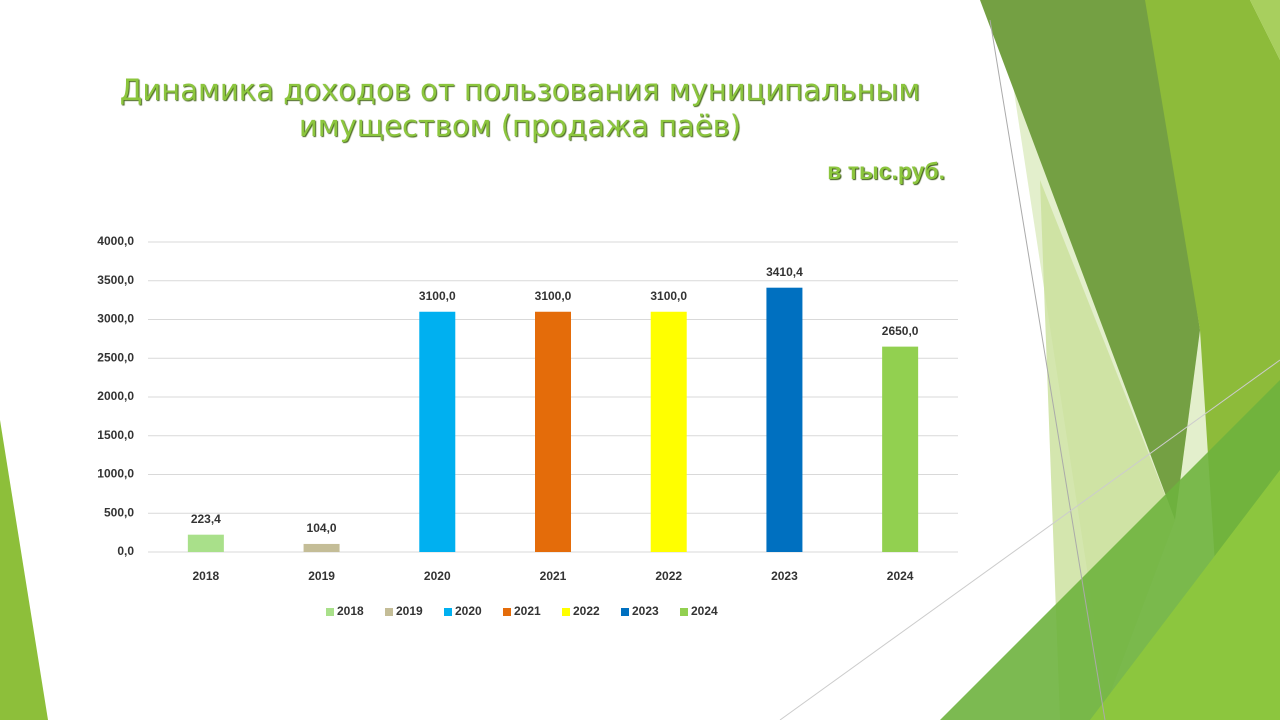 The image size is (1280, 720). Describe the element at coordinates (321, 576) in the screenshot. I see `x-tick-label: 2019` at that location.